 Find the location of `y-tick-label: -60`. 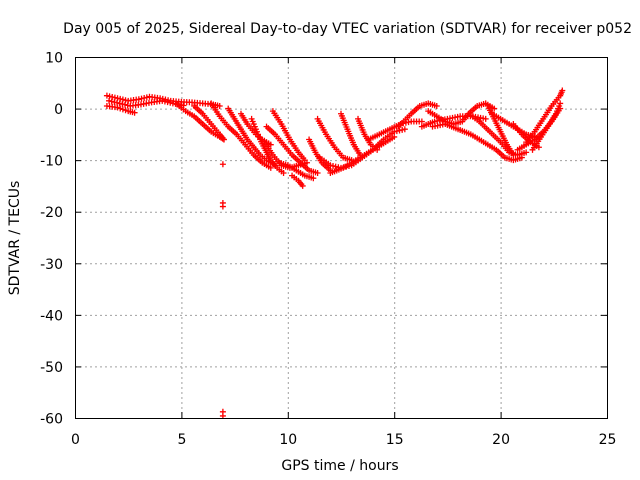

y-tick-label: -60 is located at coordinates (51, 420).